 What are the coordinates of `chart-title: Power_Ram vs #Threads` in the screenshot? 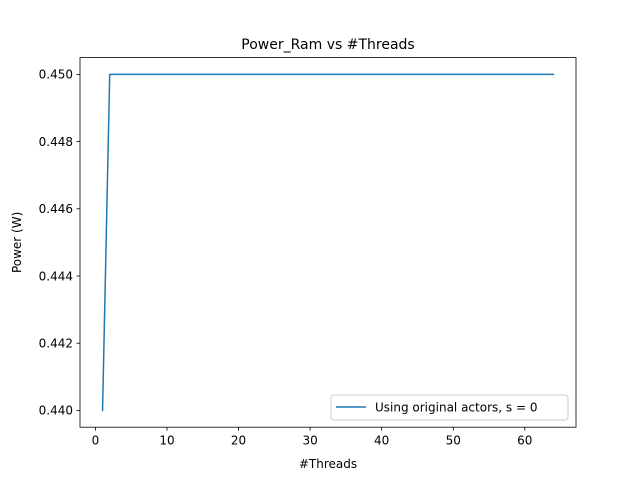 It's located at (327, 45).